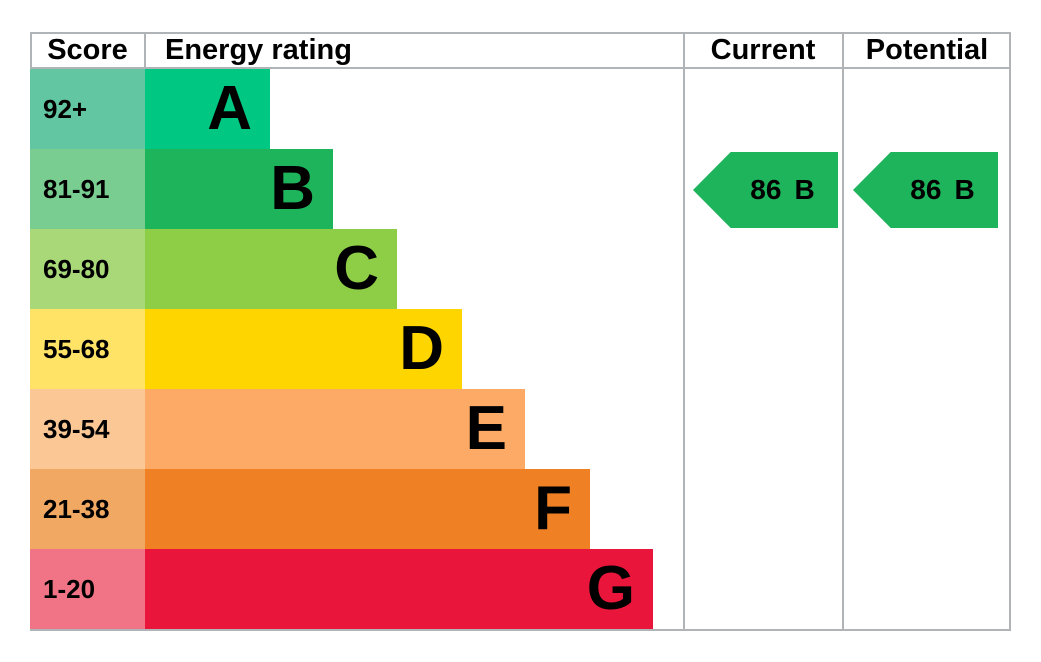 This screenshot has height=662, width=1041. I want to click on current-rating-score: 86, so click(766, 189).